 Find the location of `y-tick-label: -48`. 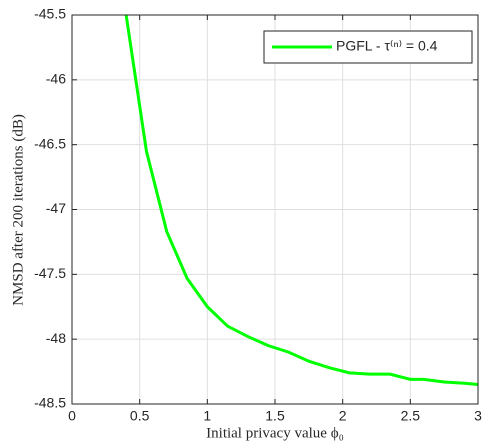

y-tick-label: -48 is located at coordinates (56, 338).